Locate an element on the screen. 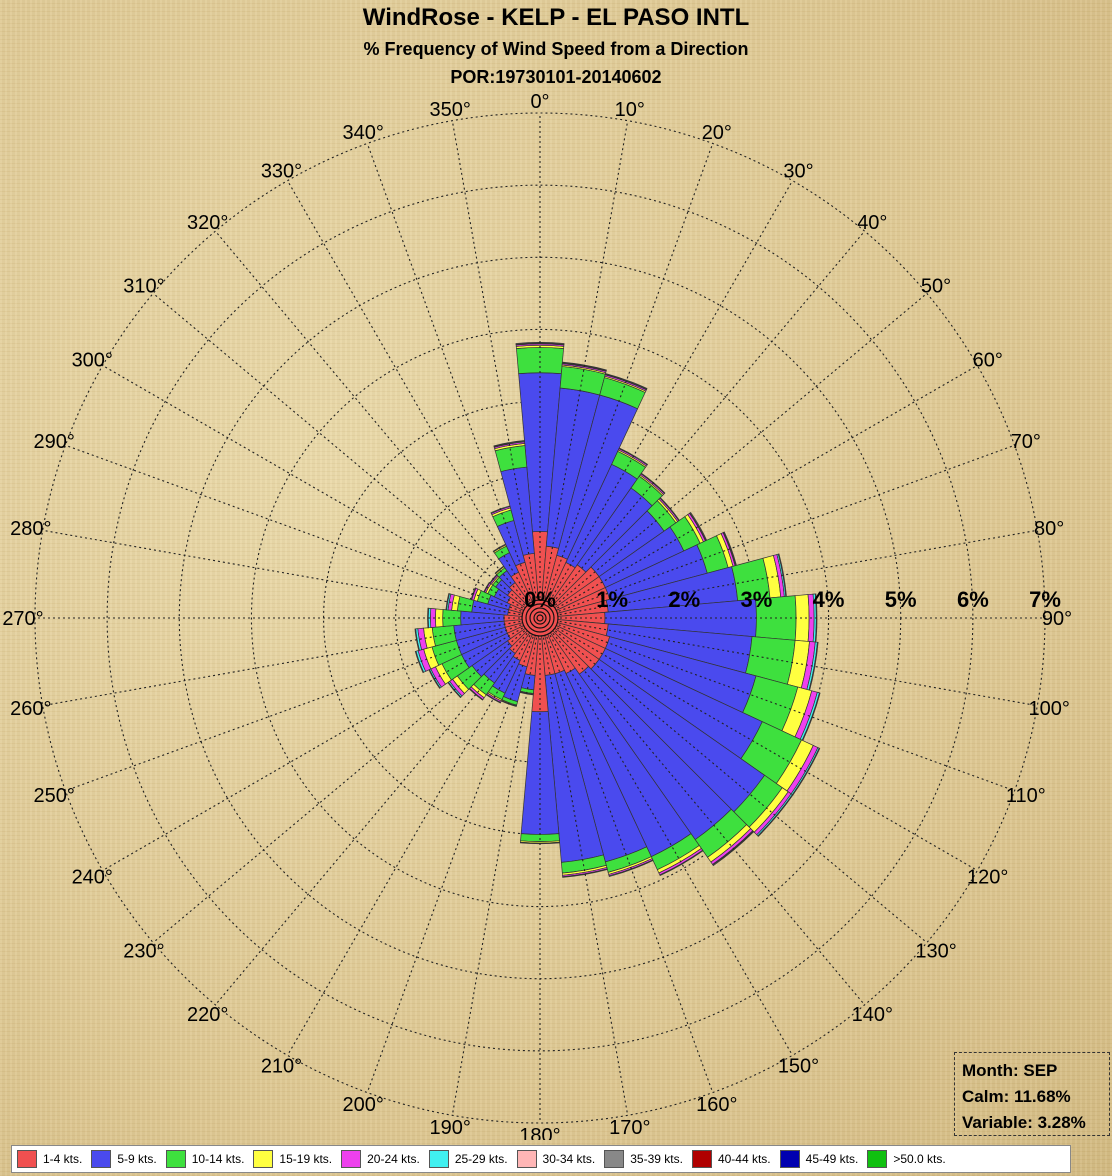 The image size is (1112, 1176). angle-label-230: 230° is located at coordinates (143, 951).